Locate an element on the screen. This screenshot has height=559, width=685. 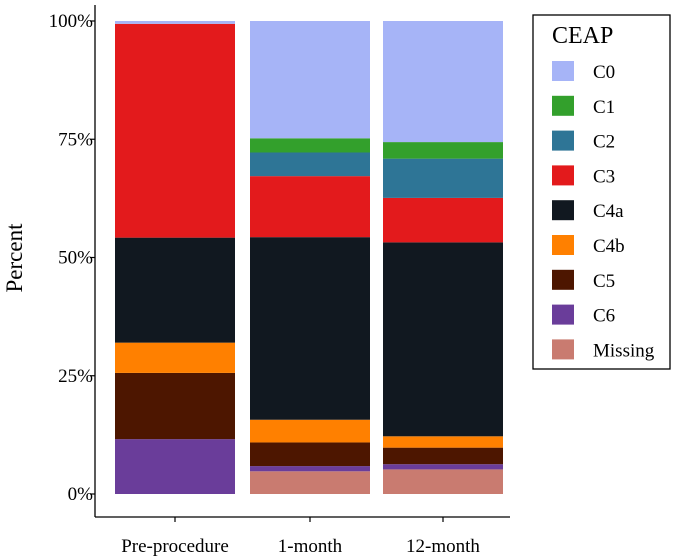
legend-swatch-c3 is located at coordinates (563, 175).